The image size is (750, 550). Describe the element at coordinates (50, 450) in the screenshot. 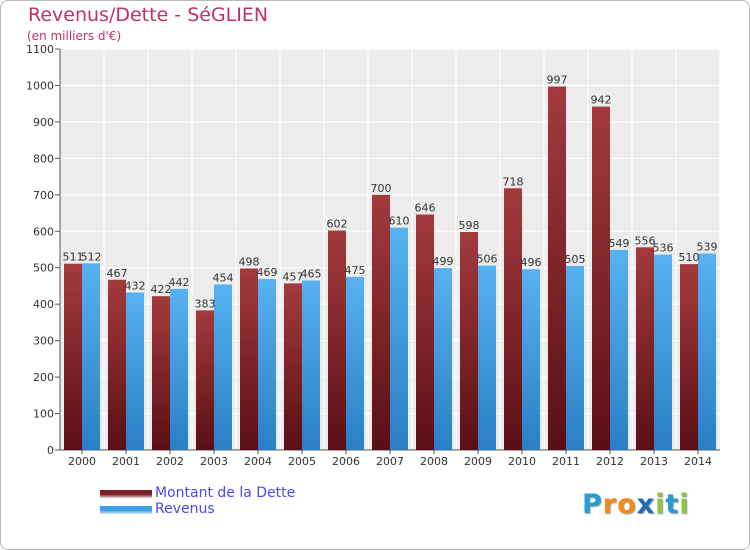

I see `y-tick-label: 0` at that location.